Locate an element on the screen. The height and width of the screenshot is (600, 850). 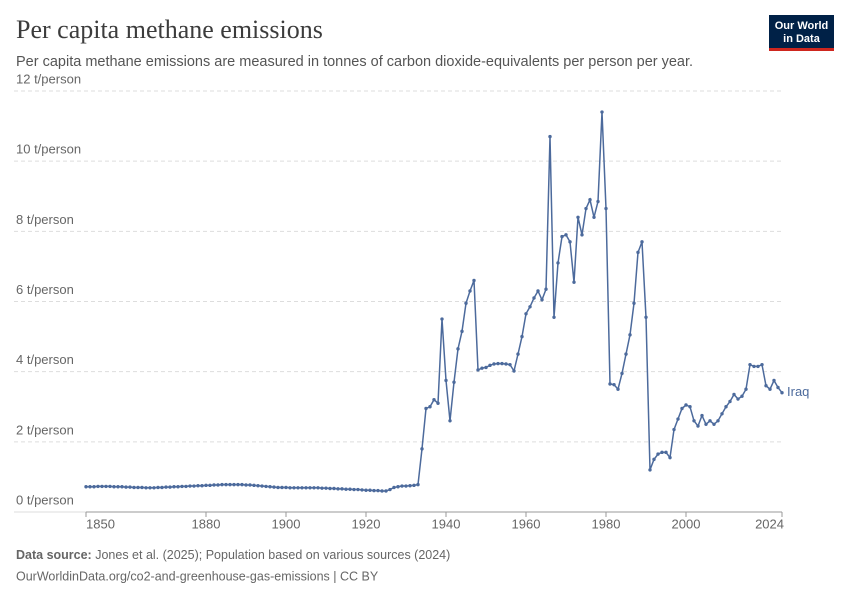
logo-box is located at coordinates (801, 32).